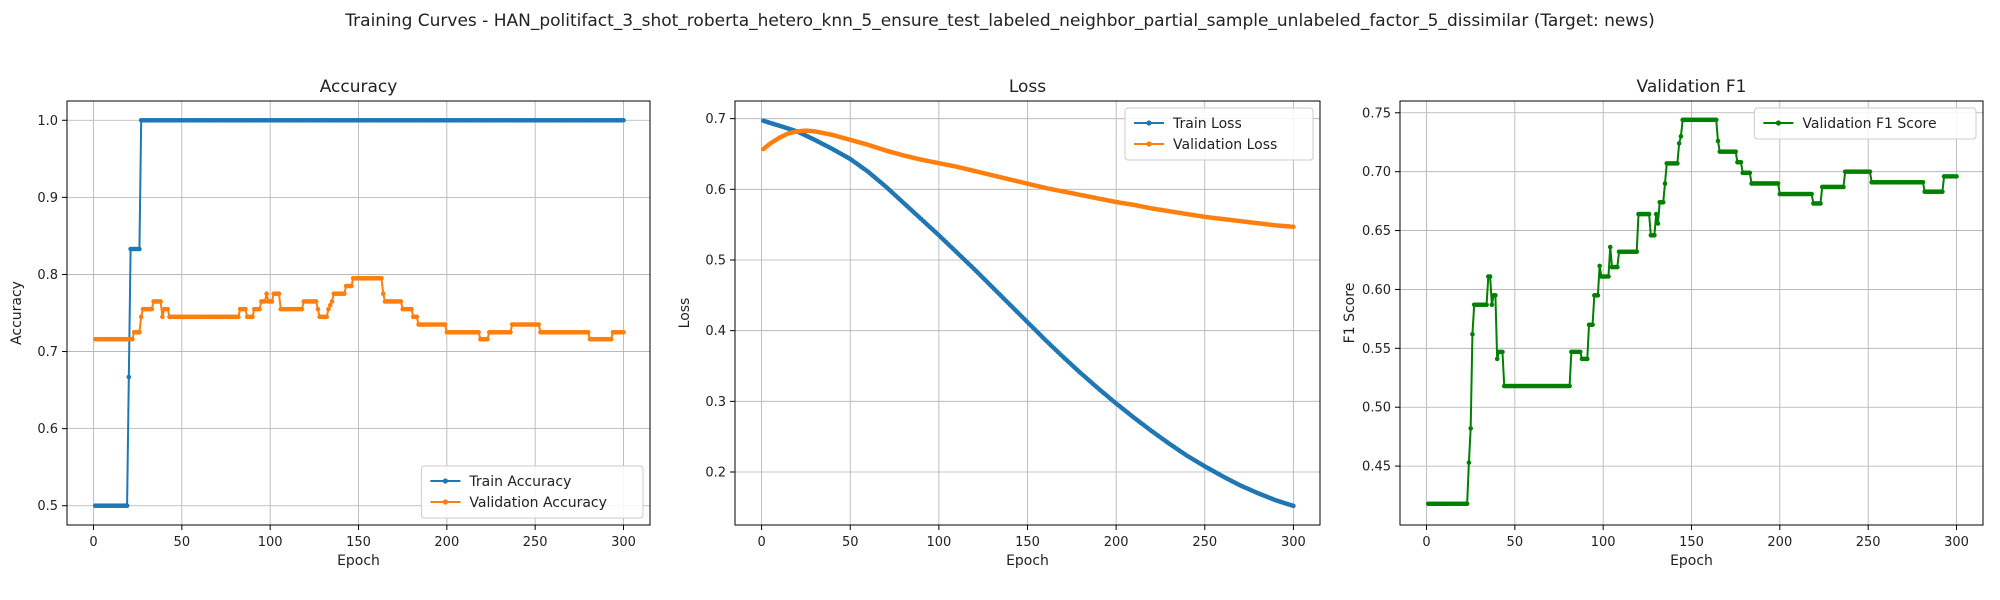 The height and width of the screenshot is (600, 2000). Describe the element at coordinates (1225, 145) in the screenshot. I see `loss-legend-validation-loss-label: Validation Loss` at that location.